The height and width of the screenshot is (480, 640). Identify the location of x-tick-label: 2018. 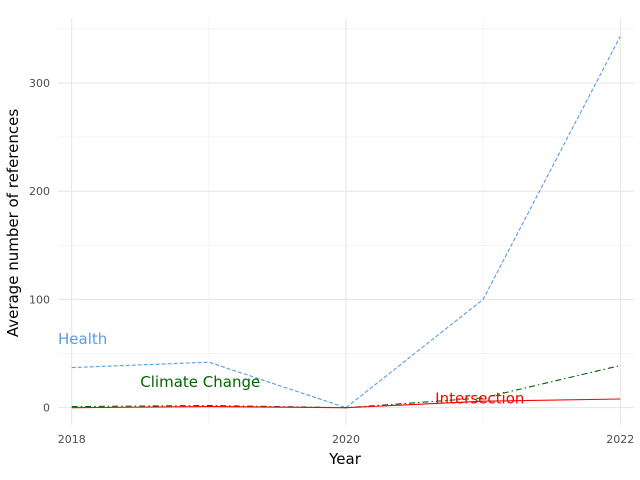
(72, 439).